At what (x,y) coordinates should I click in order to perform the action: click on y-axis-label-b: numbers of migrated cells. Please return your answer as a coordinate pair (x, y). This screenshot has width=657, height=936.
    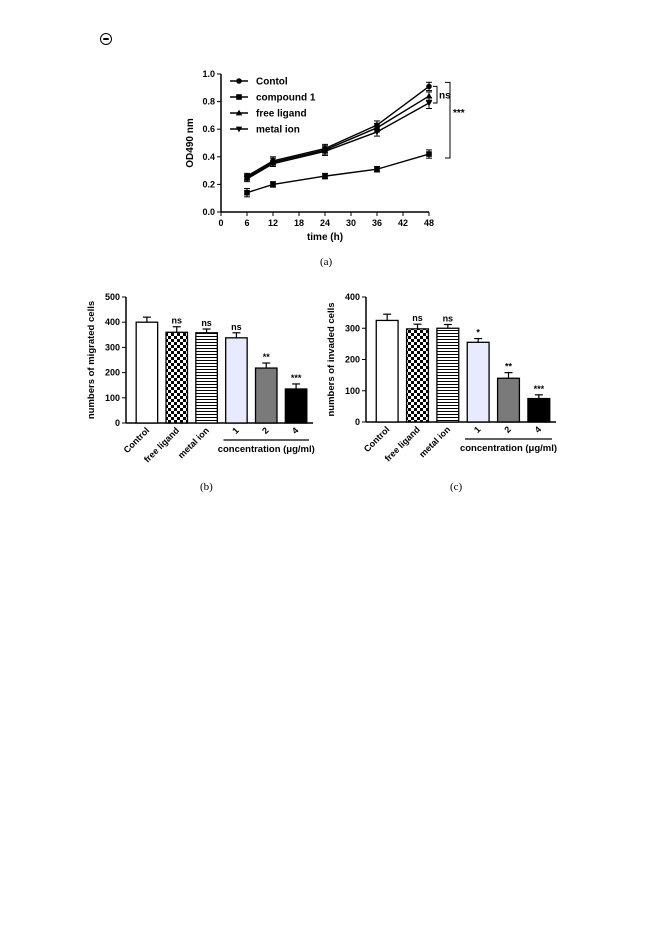
    Looking at the image, I should click on (91, 360).